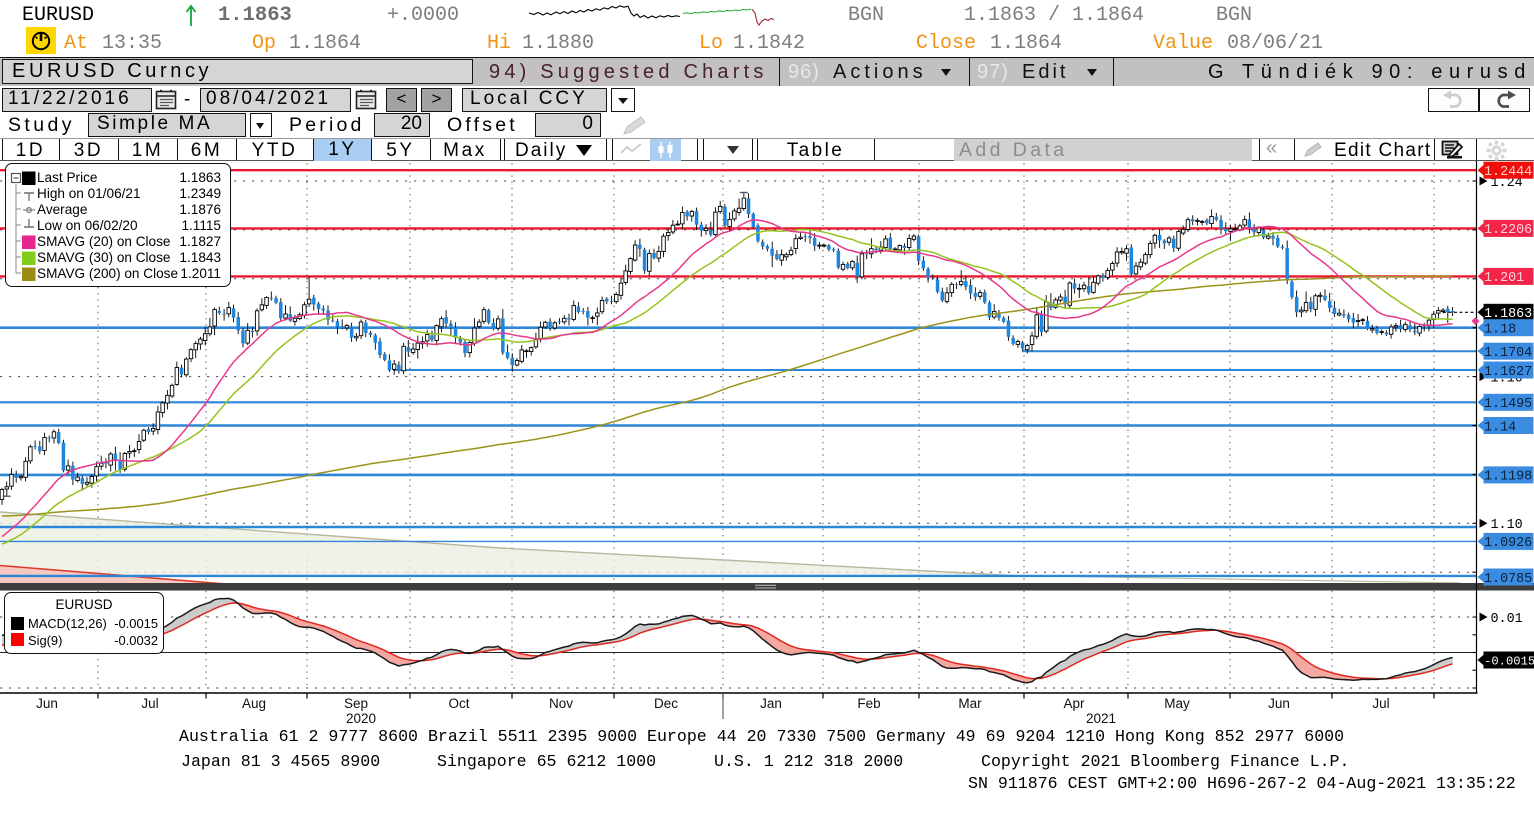  I want to click on svg-text: 2021, so click(1101, 718).